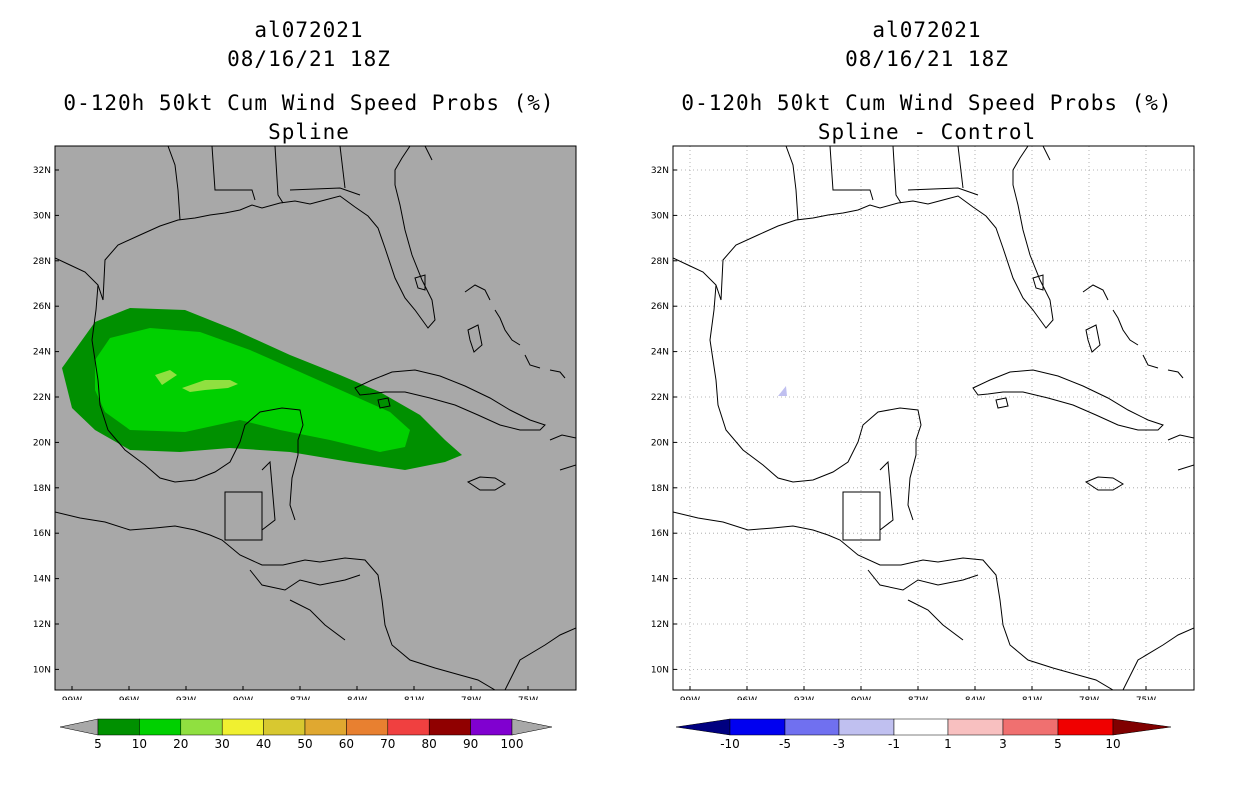 The image size is (1236, 800). I want to click on colorbar-label: 70, so click(387, 744).